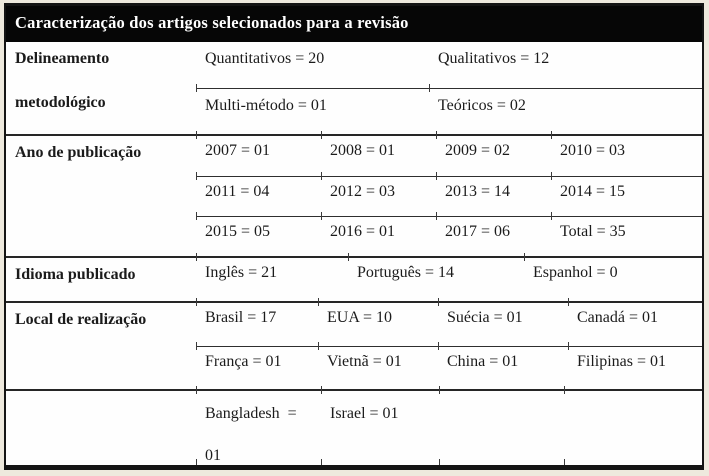 The width and height of the screenshot is (709, 476). What do you see at coordinates (436, 277) in the screenshot?
I see `table-cell: Português = 14` at bounding box center [436, 277].